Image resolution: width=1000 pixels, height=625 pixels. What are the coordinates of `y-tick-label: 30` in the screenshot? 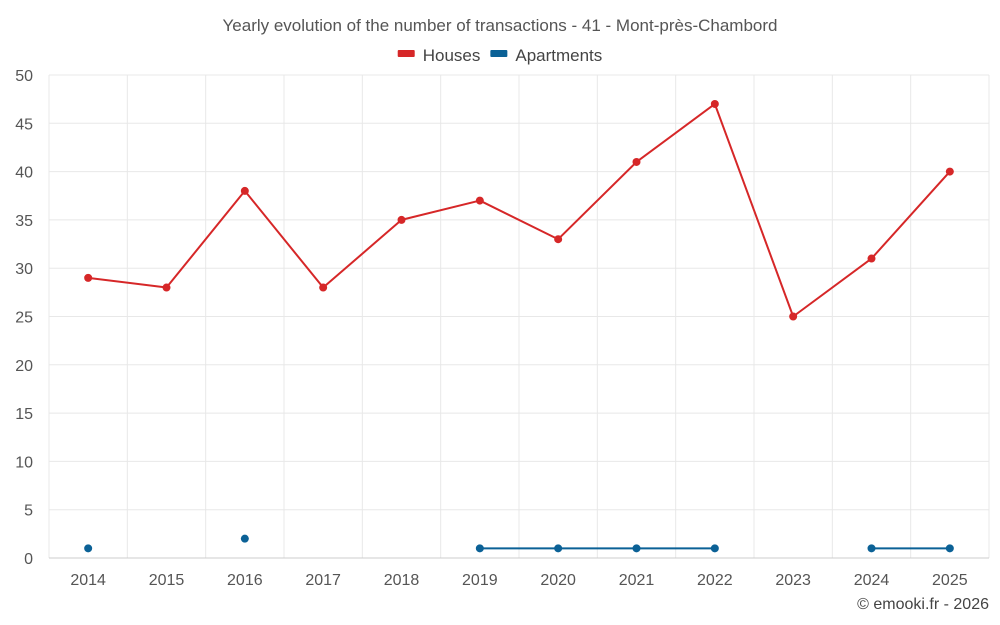 It's located at (24, 269).